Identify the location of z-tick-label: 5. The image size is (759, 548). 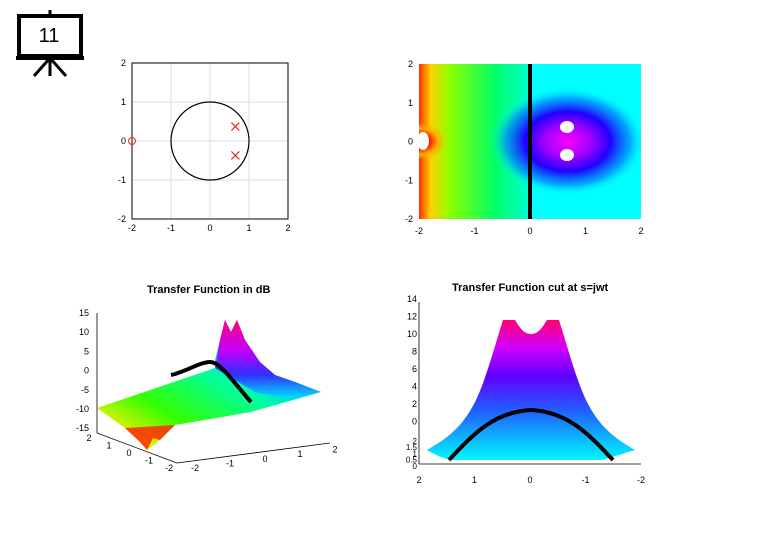
(86, 351).